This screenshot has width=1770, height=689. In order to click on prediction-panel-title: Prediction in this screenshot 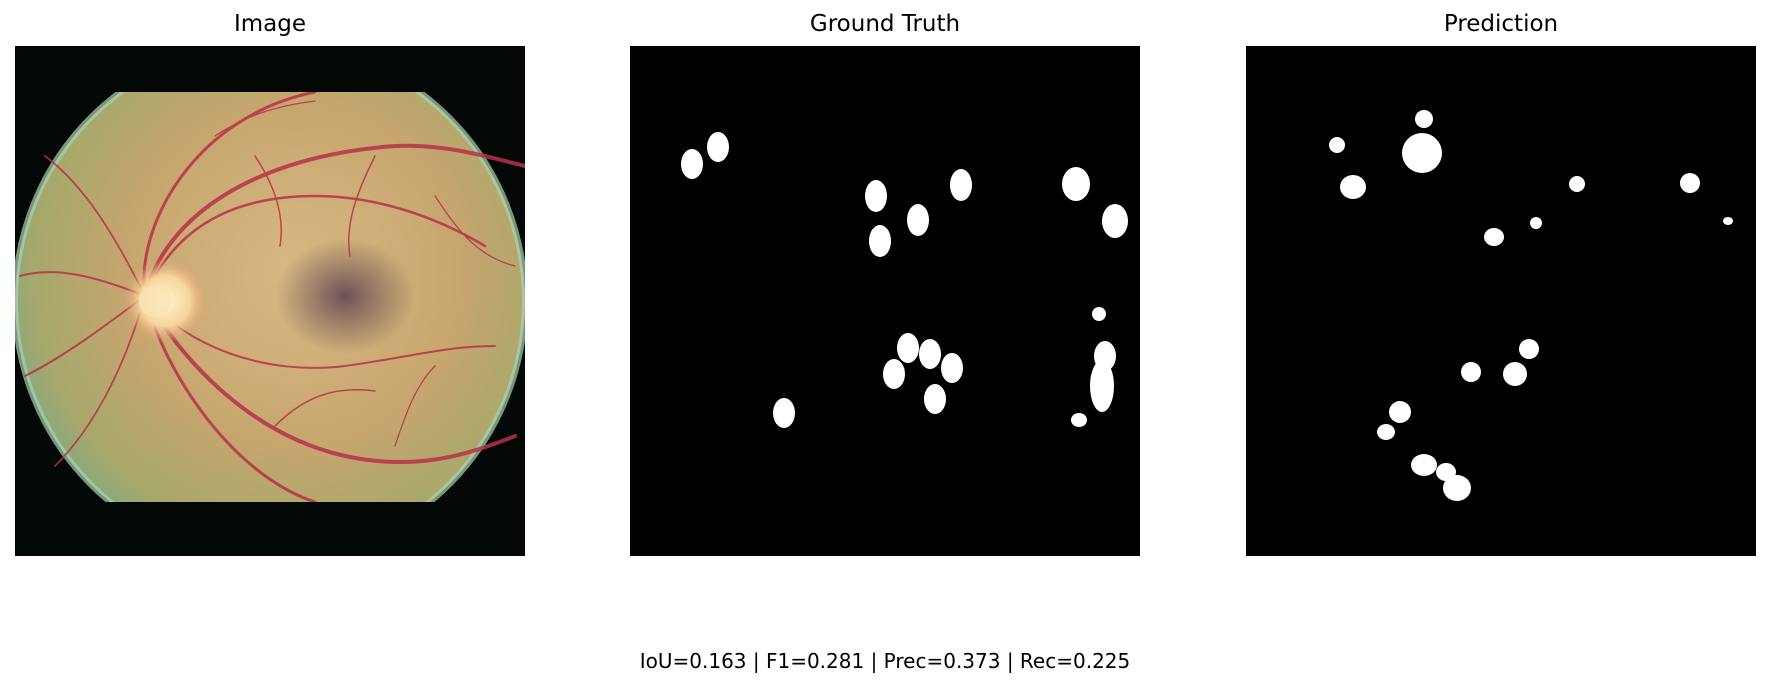, I will do `click(1501, 24)`.